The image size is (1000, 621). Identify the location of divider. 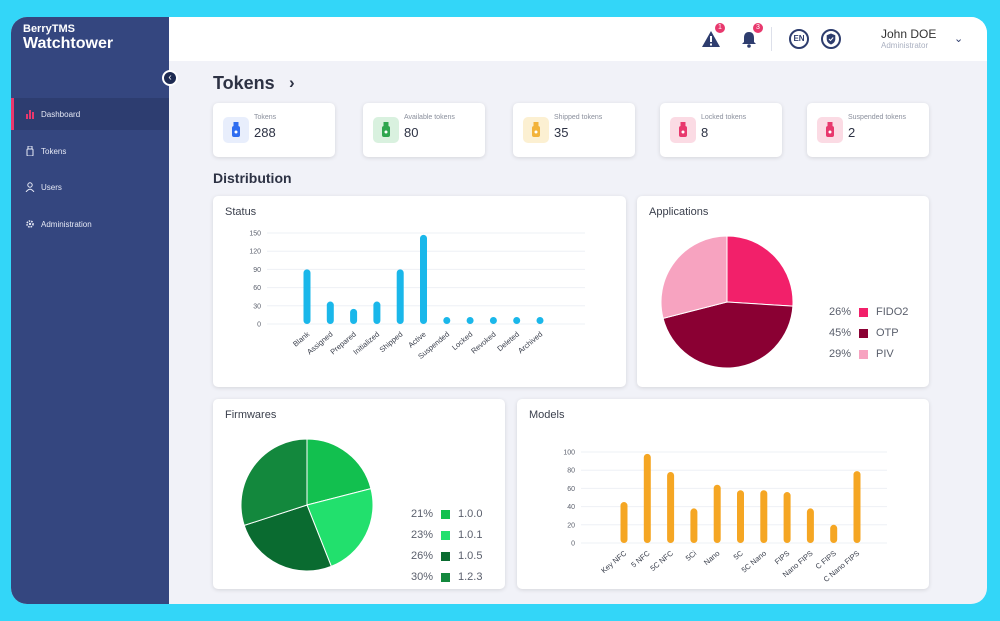
(771, 39).